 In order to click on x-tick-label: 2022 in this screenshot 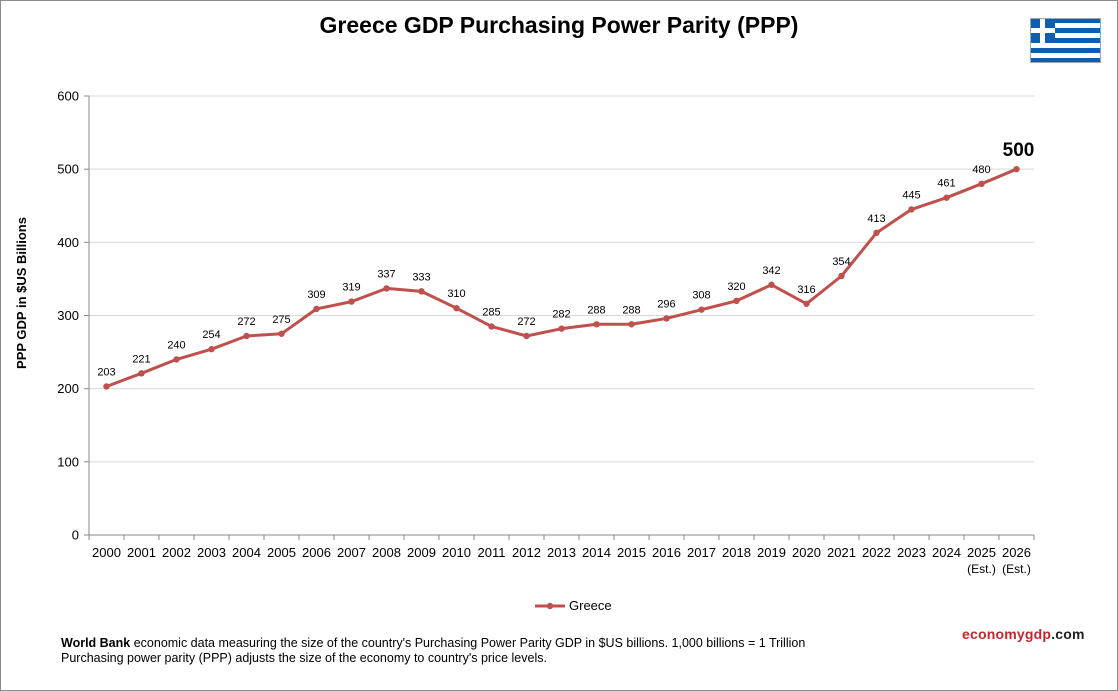, I will do `click(876, 552)`.